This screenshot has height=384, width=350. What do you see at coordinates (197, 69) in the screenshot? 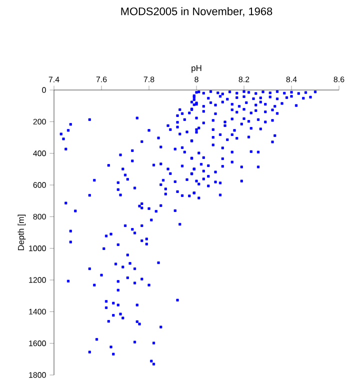
I see `x-axis-title: pH` at bounding box center [197, 69].